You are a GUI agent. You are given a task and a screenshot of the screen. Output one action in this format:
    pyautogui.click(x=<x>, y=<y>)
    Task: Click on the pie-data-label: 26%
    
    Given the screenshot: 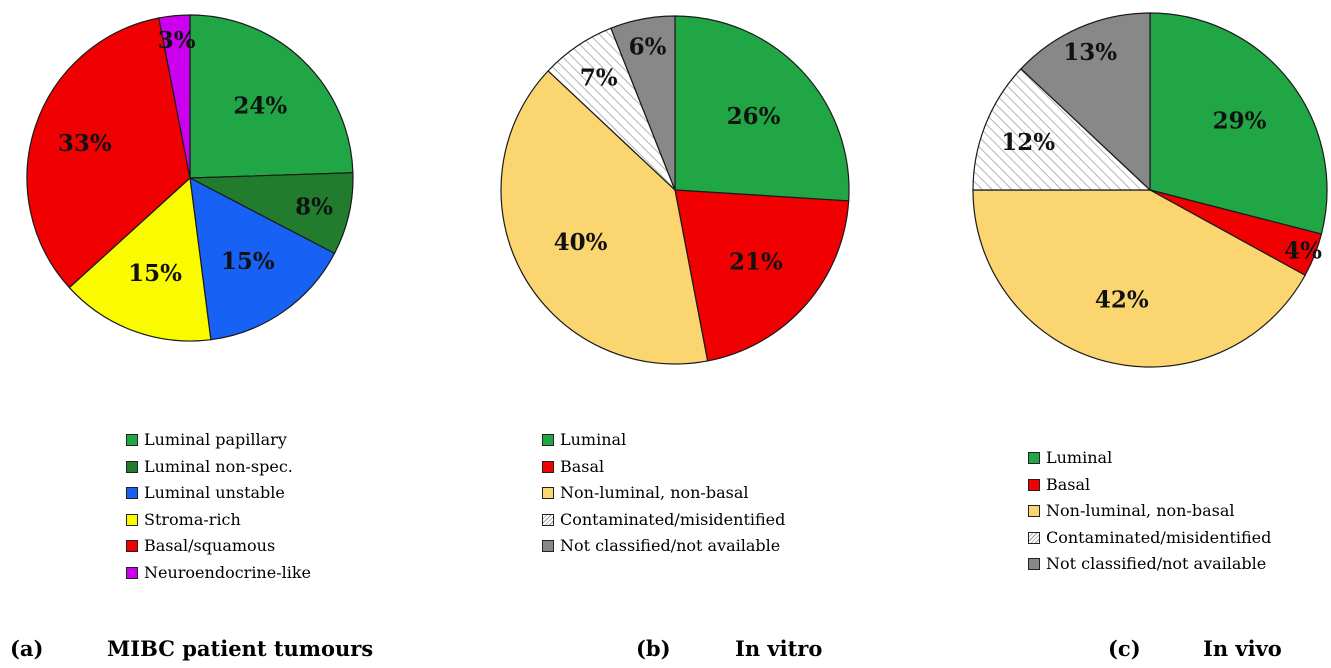 What is the action you would take?
    pyautogui.click(x=754, y=116)
    